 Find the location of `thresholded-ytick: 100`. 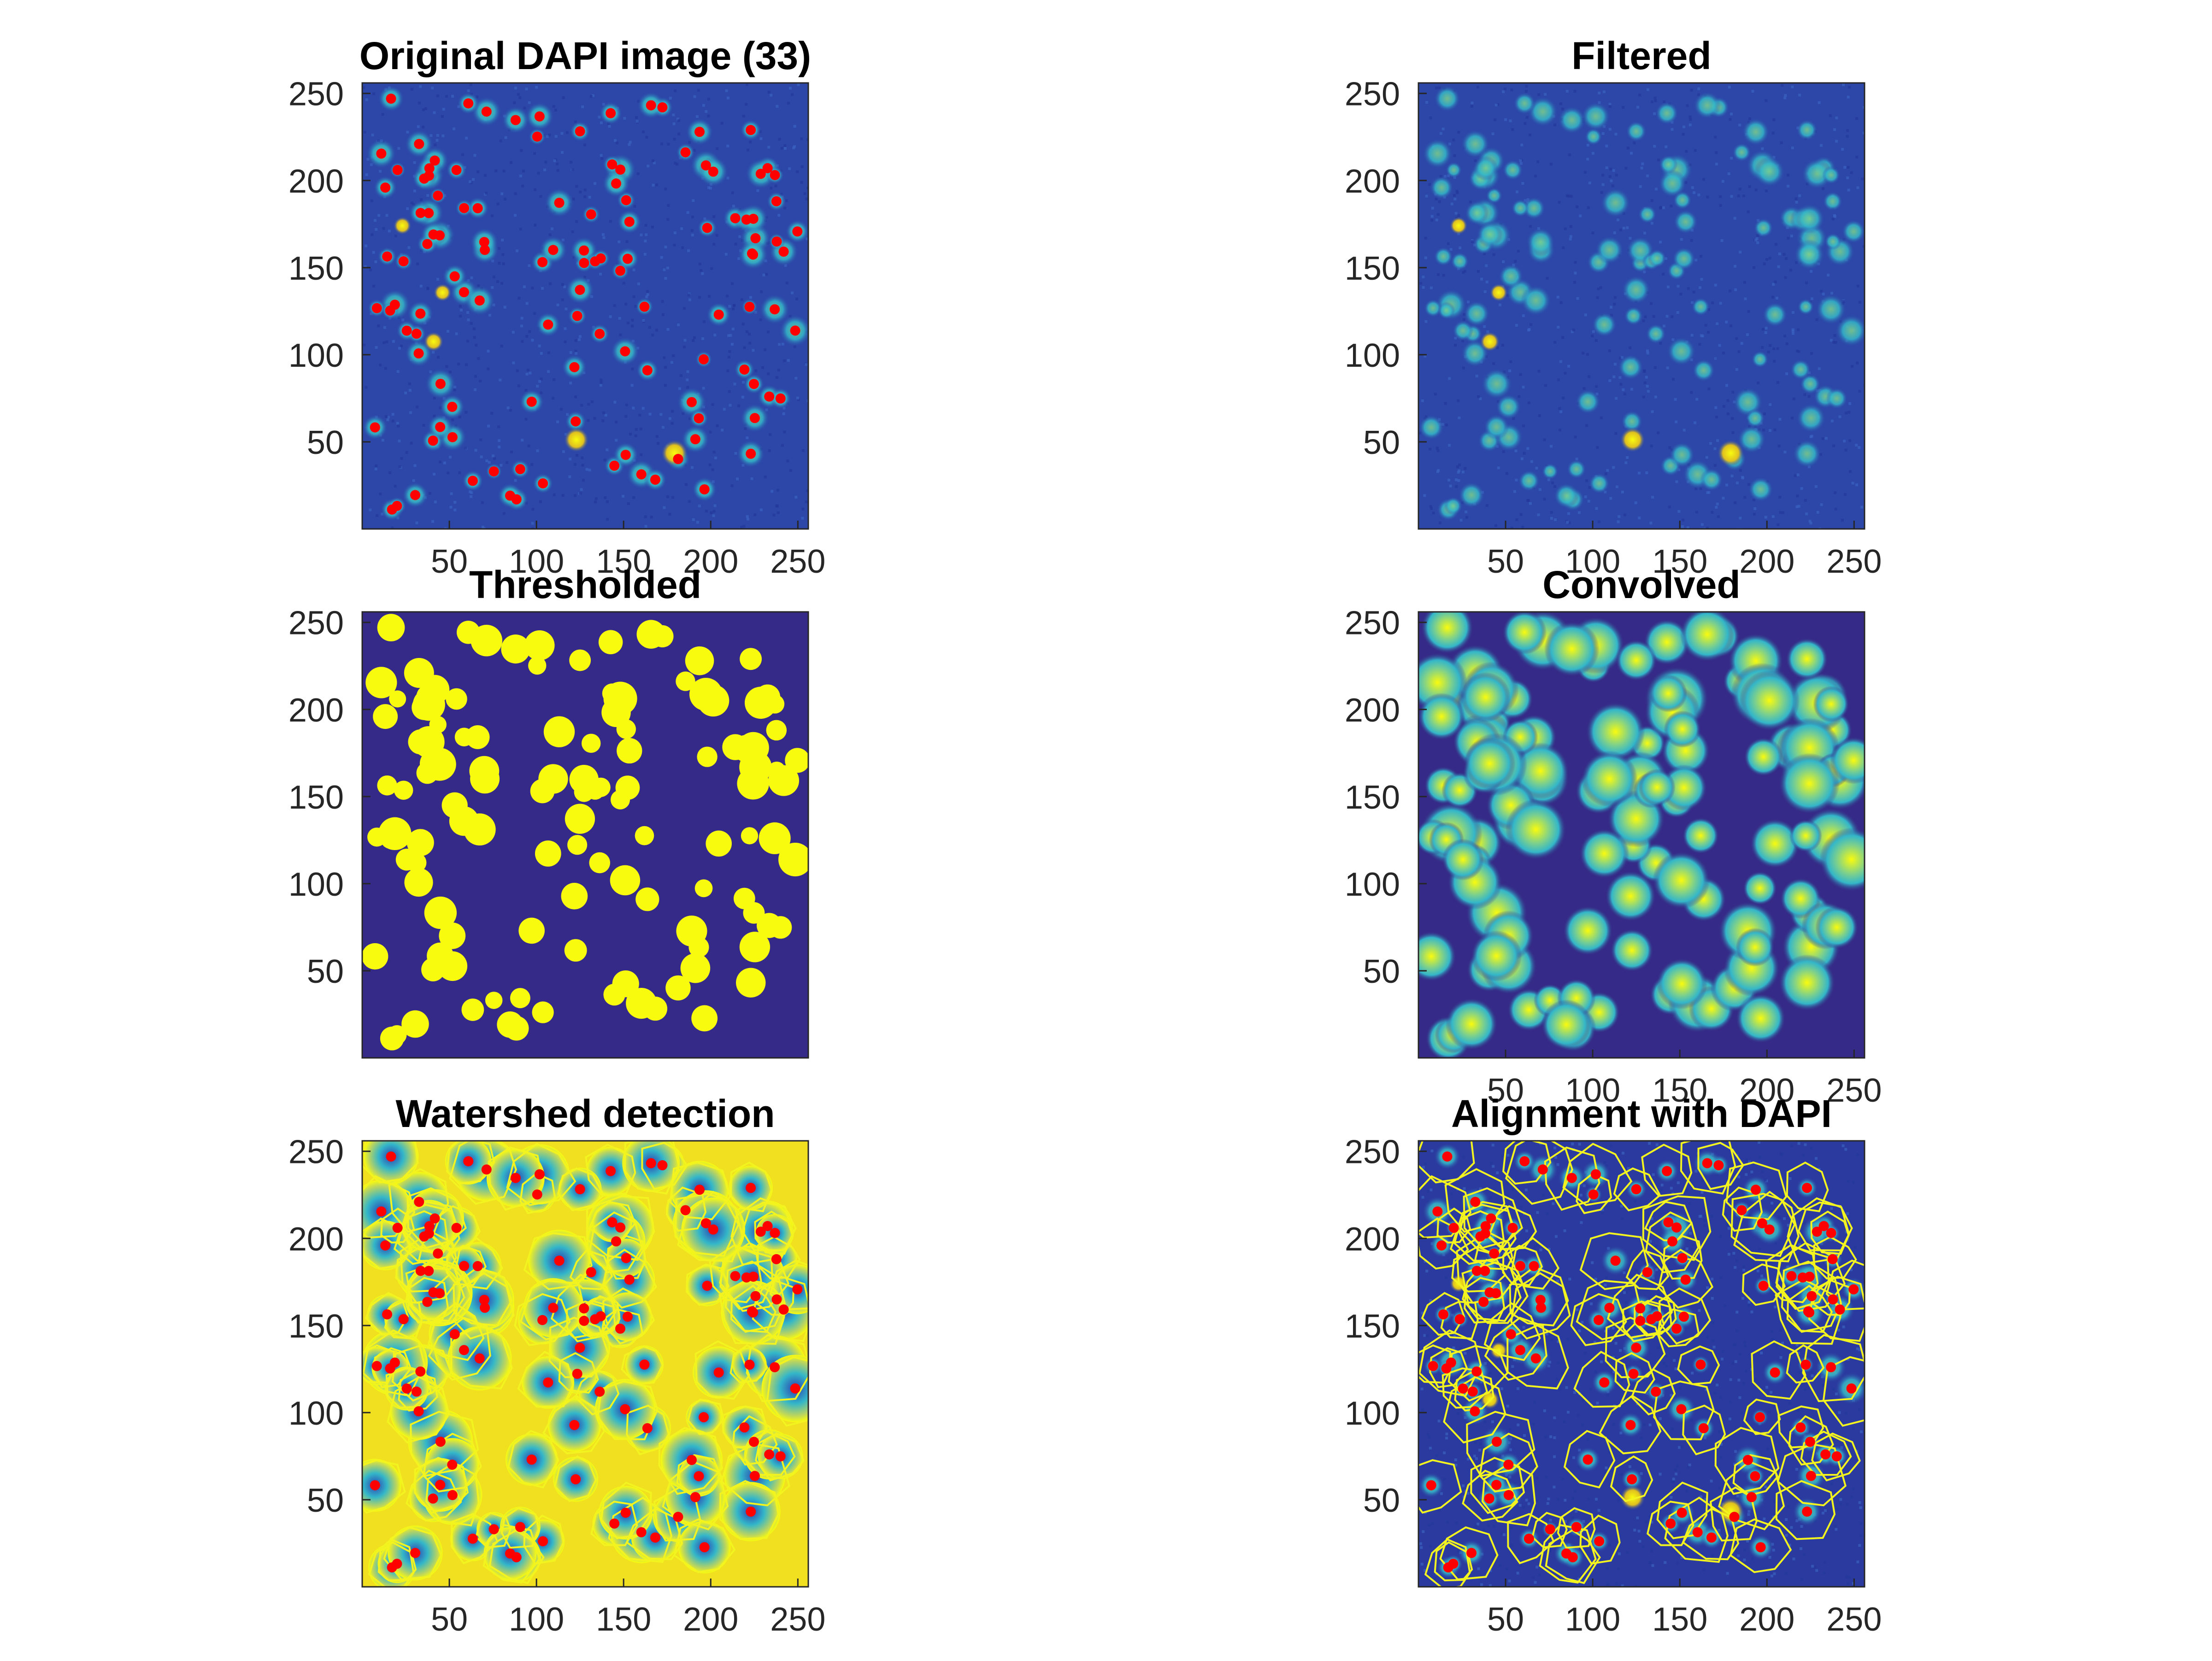

thresholded-ytick: 100 is located at coordinates (316, 884).